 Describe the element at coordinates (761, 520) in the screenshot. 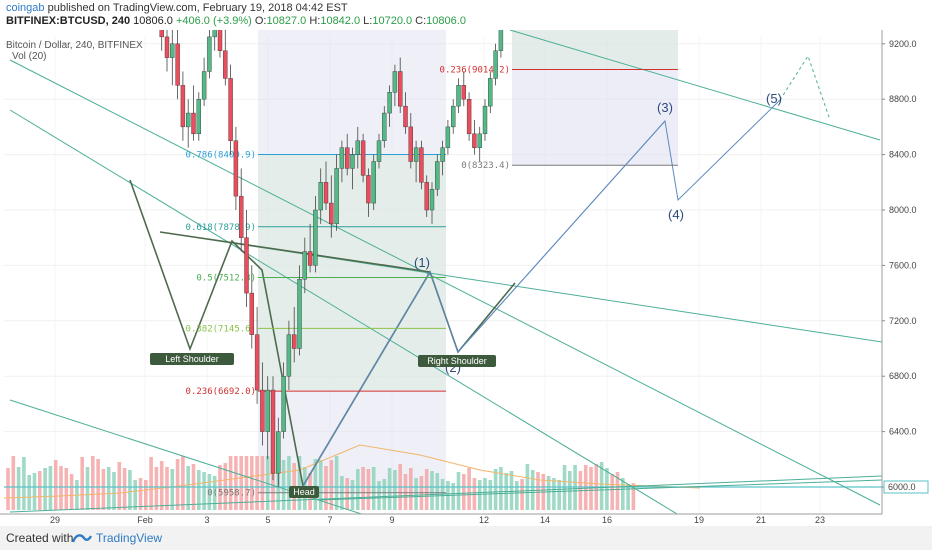

I see `time-tick-label: 21` at that location.